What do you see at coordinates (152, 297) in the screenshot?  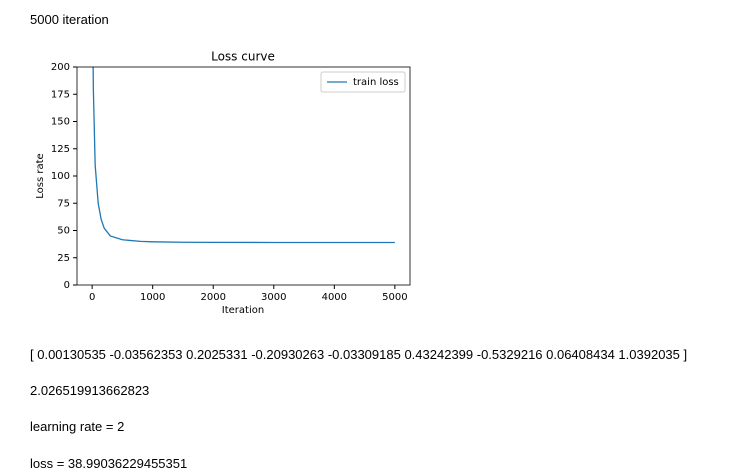 I see `x-tick-label: 1000` at bounding box center [152, 297].